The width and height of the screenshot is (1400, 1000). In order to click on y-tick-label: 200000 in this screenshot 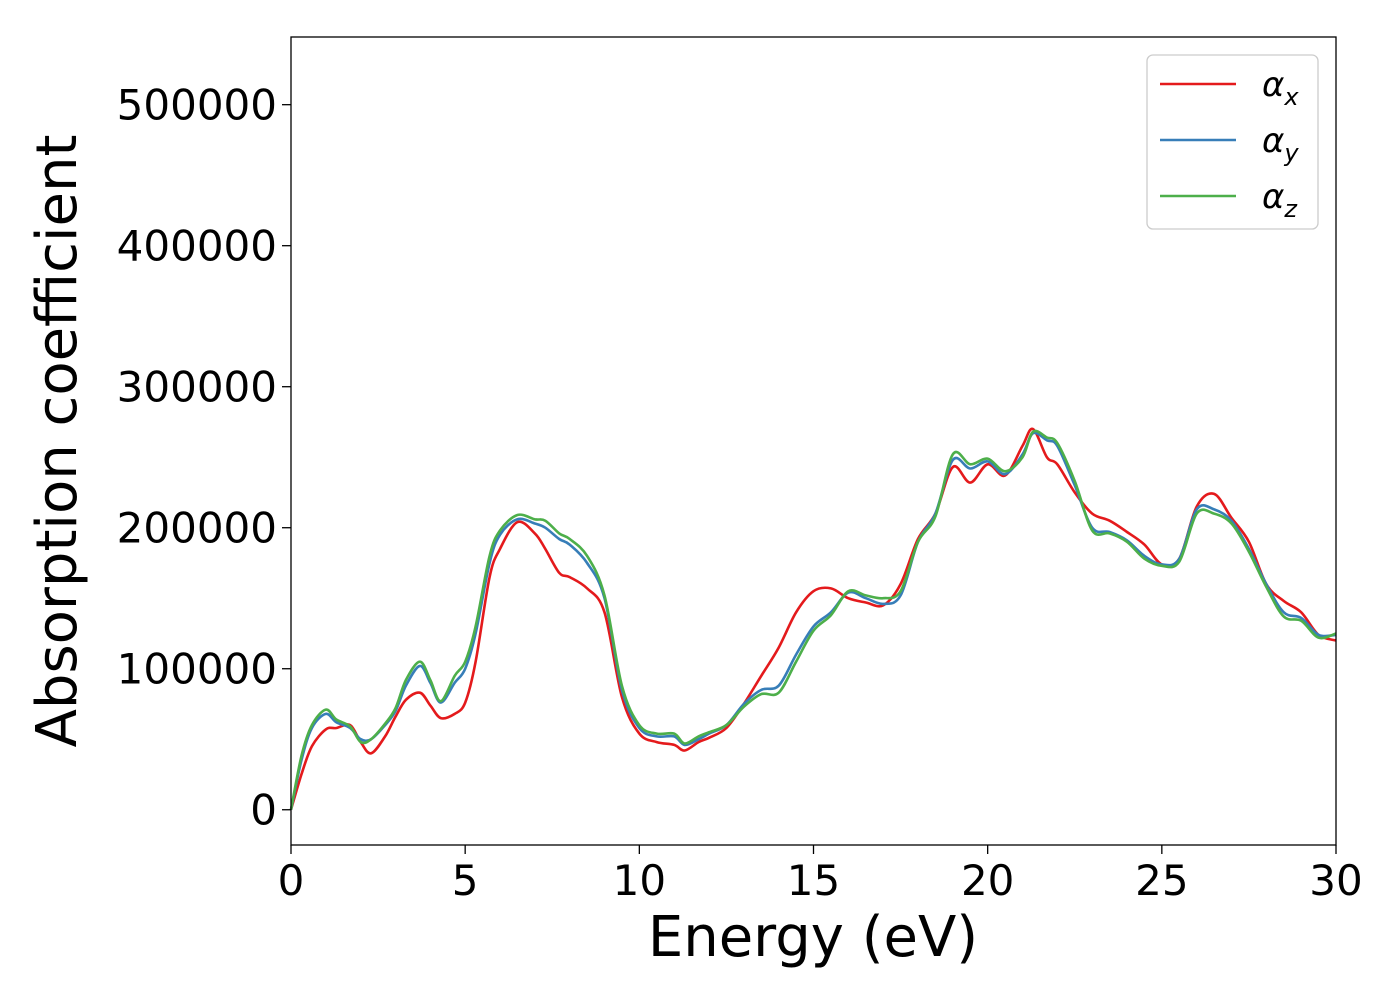, I will do `click(197, 528)`.